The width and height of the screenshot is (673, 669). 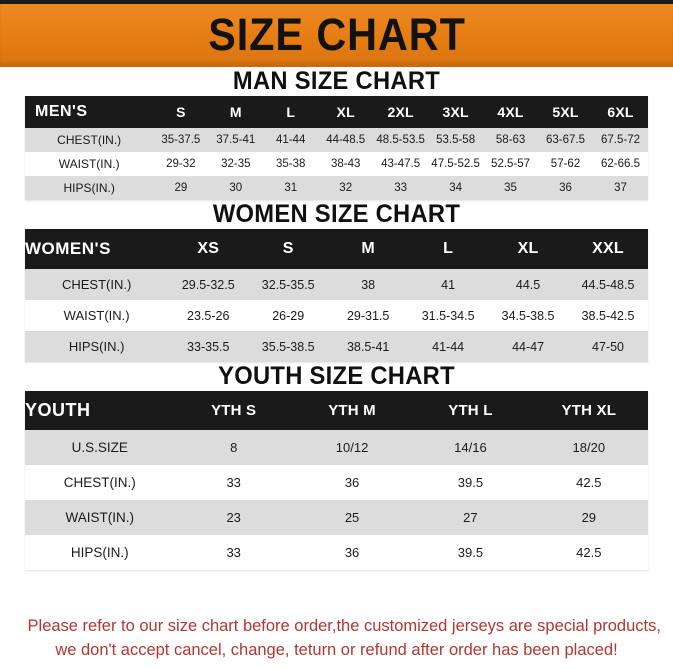 I want to click on header-banner: SIZE CHART, so click(x=336, y=34).